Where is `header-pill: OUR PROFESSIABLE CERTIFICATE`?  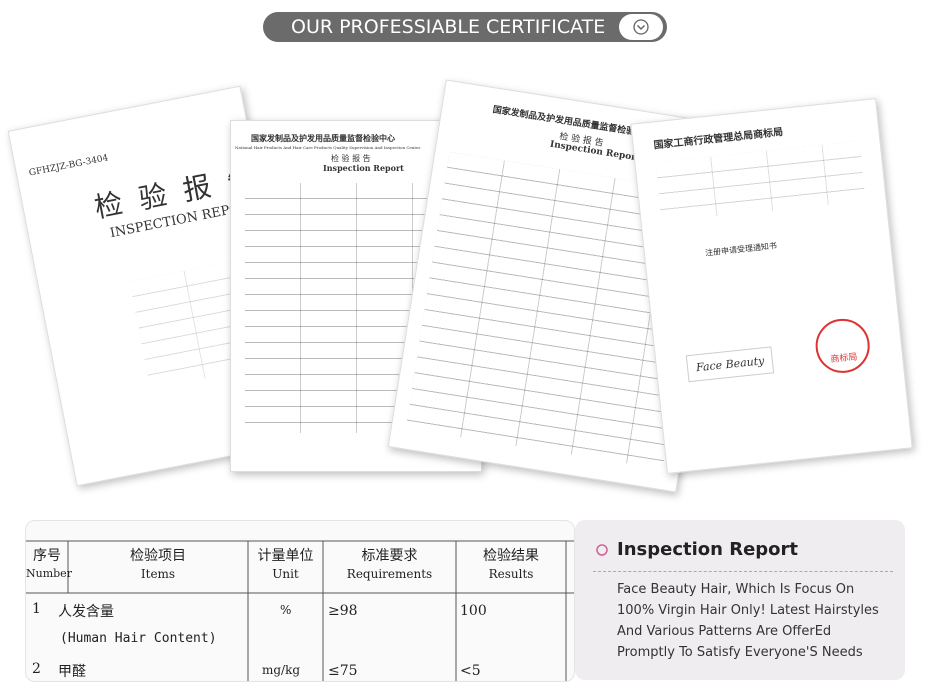
header-pill: OUR PROFESSIABLE CERTIFICATE is located at coordinates (465, 27).